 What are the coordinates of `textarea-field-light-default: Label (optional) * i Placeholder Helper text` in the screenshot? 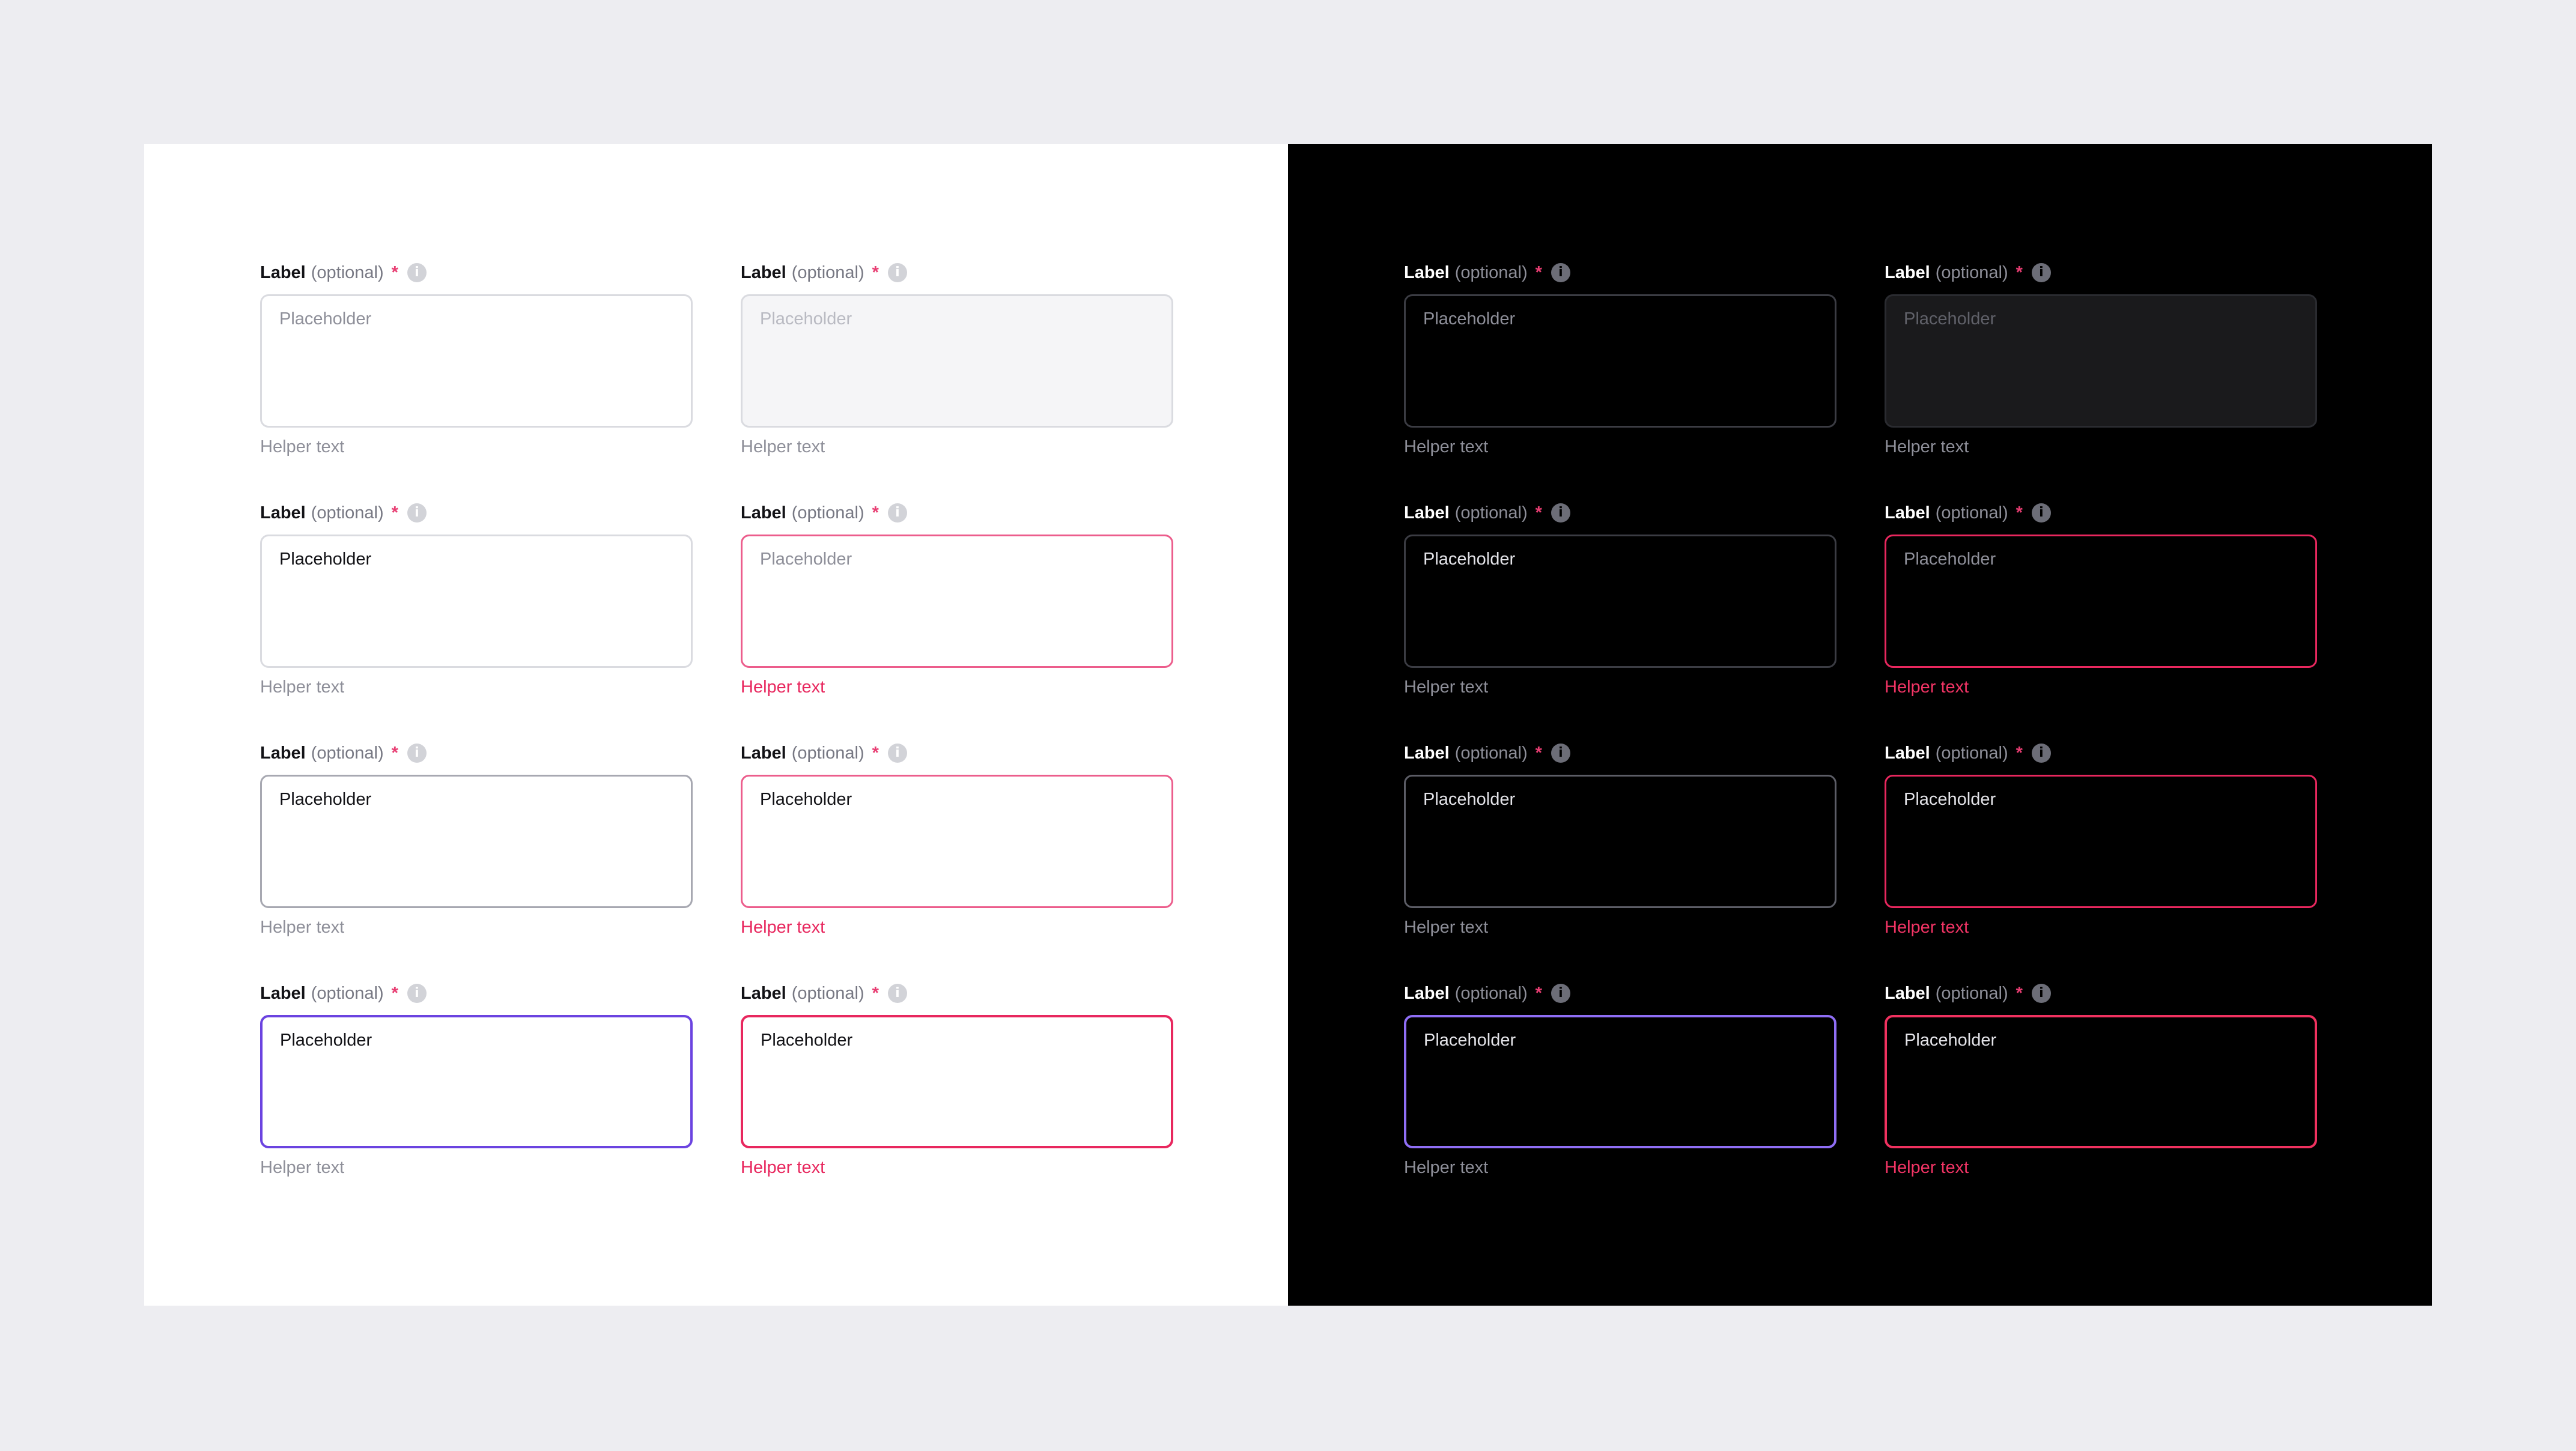 It's located at (477, 357).